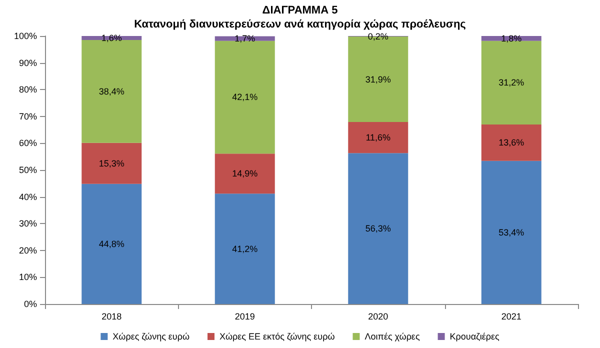 This screenshot has width=600, height=348. What do you see at coordinates (245, 97) in the screenshot?
I see `data-label: 42,1%` at bounding box center [245, 97].